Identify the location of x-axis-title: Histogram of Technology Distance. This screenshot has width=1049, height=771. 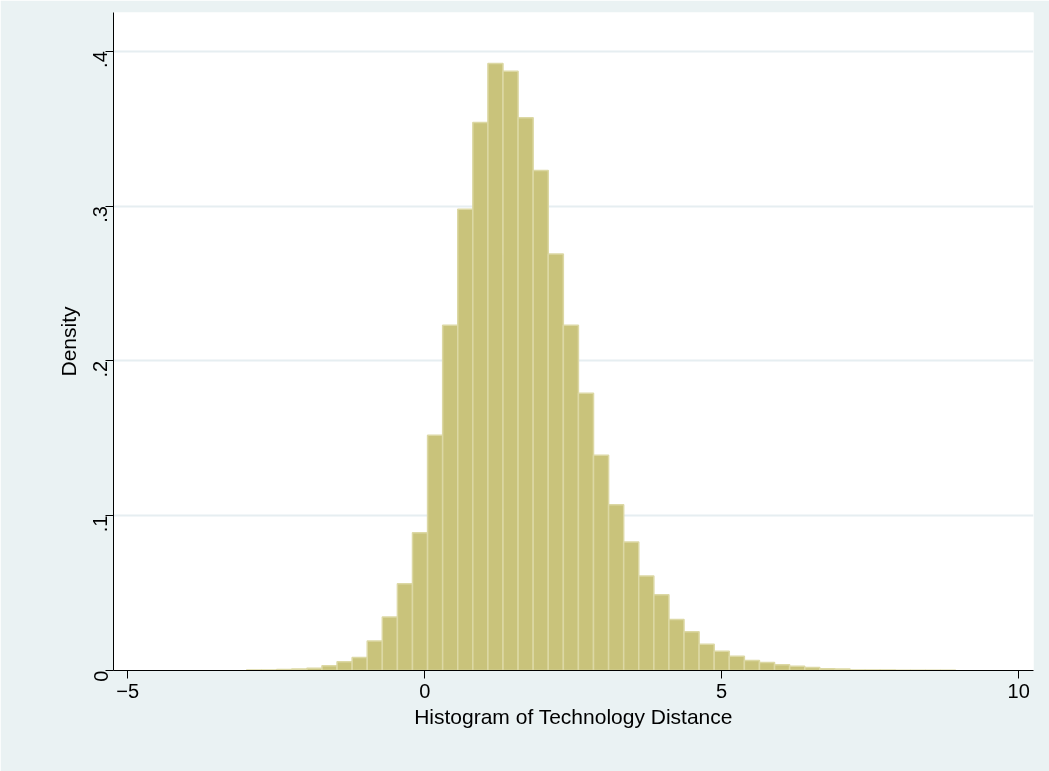
(573, 716).